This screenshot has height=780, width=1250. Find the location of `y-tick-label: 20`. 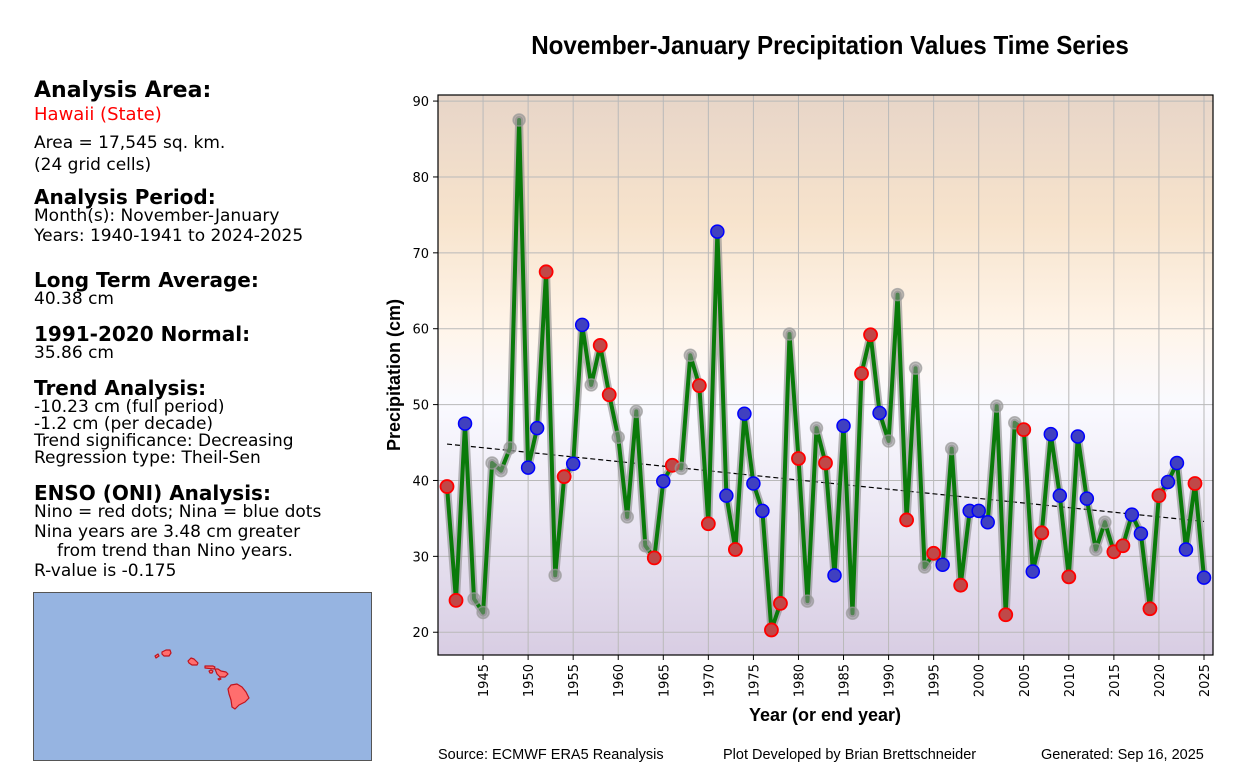

y-tick-label: 20 is located at coordinates (420, 633).